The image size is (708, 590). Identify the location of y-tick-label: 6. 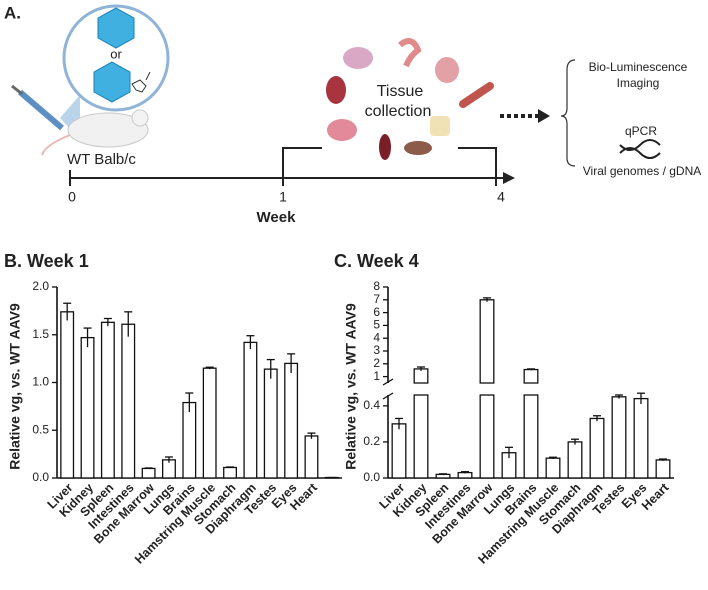
(376, 312).